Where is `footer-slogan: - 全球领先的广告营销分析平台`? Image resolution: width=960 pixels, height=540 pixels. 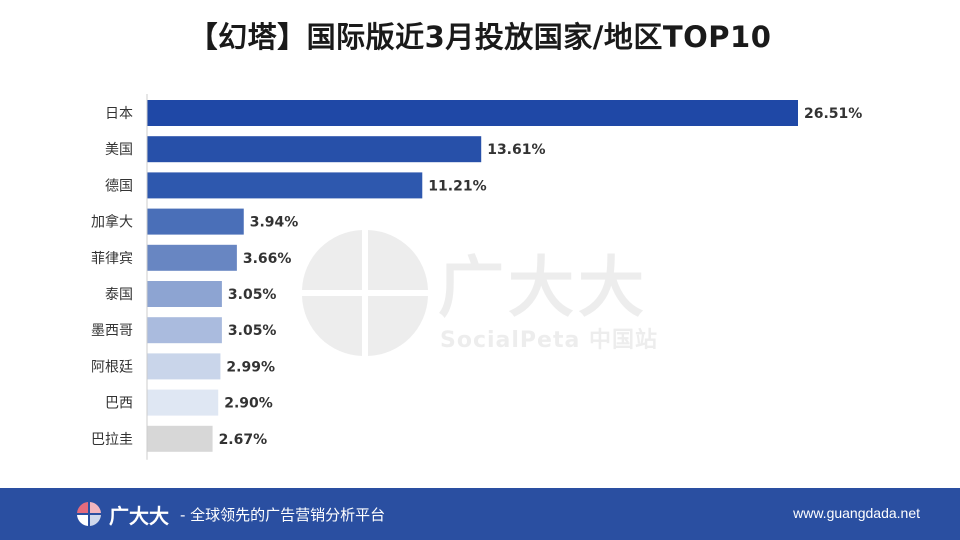 footer-slogan: - 全球领先的广告营销分析平台 is located at coordinates (283, 515).